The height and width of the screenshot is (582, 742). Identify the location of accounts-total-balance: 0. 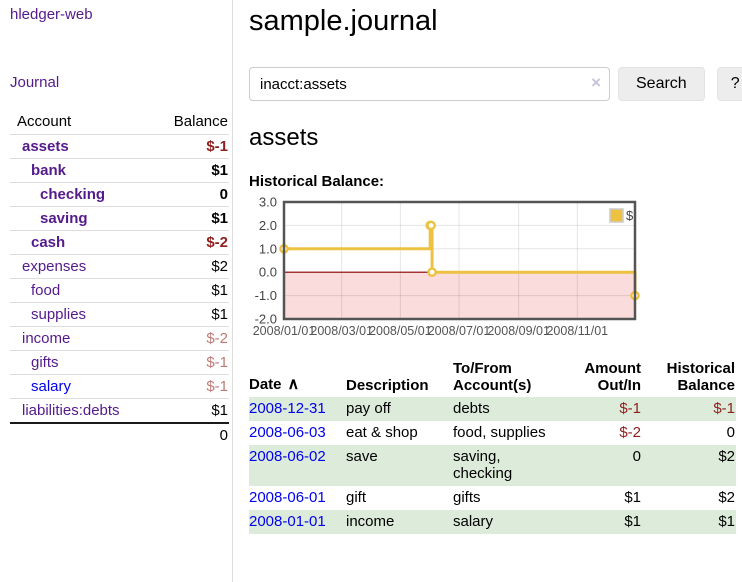
(189, 434).